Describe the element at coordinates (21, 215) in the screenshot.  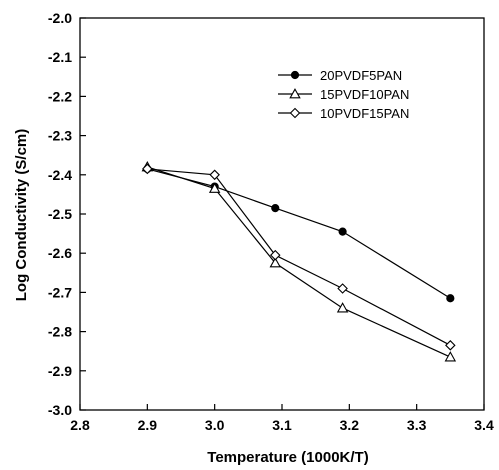
I see `y-axis-title: Log Conductivity (S/cm)` at that location.